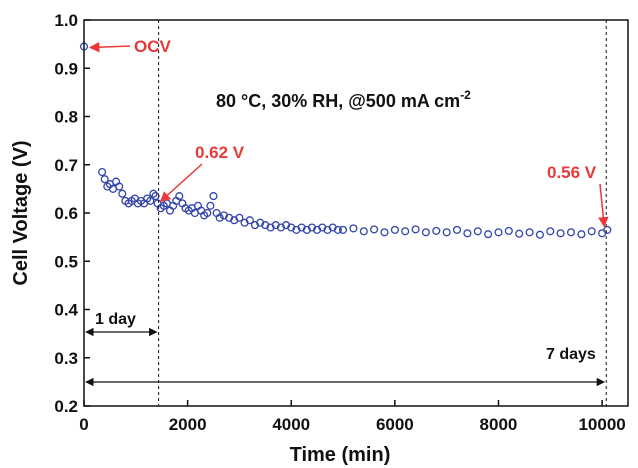 This screenshot has width=638, height=468. I want to click on x-axis-label: Time (min), so click(340, 455).